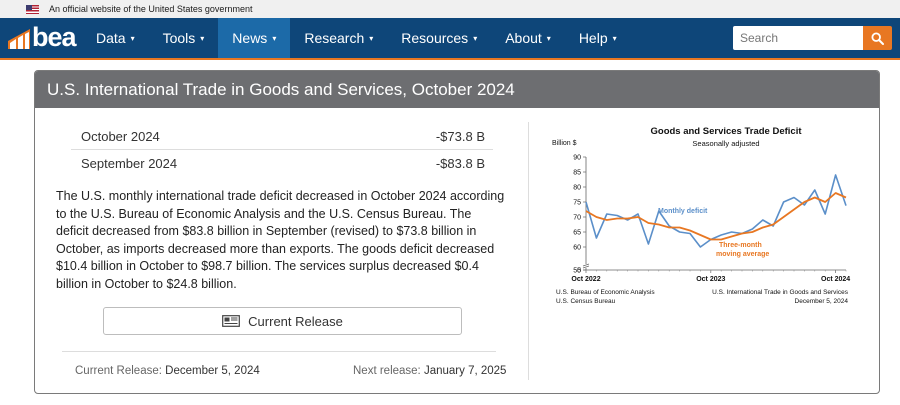 The image size is (900, 405). What do you see at coordinates (605, 292) in the screenshot?
I see `chart-source-left: U.S. Bureau of Economic Analysis` at bounding box center [605, 292].